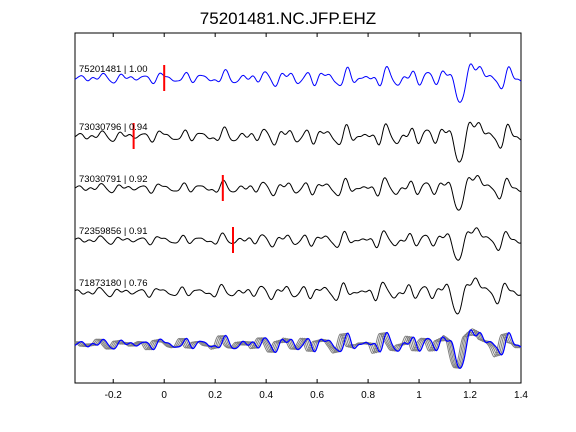 Image resolution: width=576 pixels, height=432 pixels. Describe the element at coordinates (113, 127) in the screenshot. I see `trace-label: 73030796 | 0.94` at that location.